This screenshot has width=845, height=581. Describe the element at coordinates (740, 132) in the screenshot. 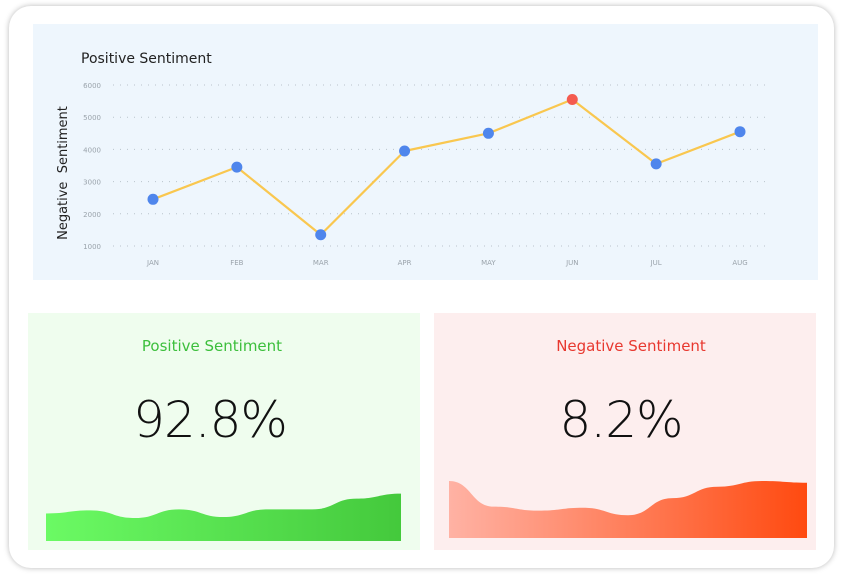

I see `data-point-aug` at that location.